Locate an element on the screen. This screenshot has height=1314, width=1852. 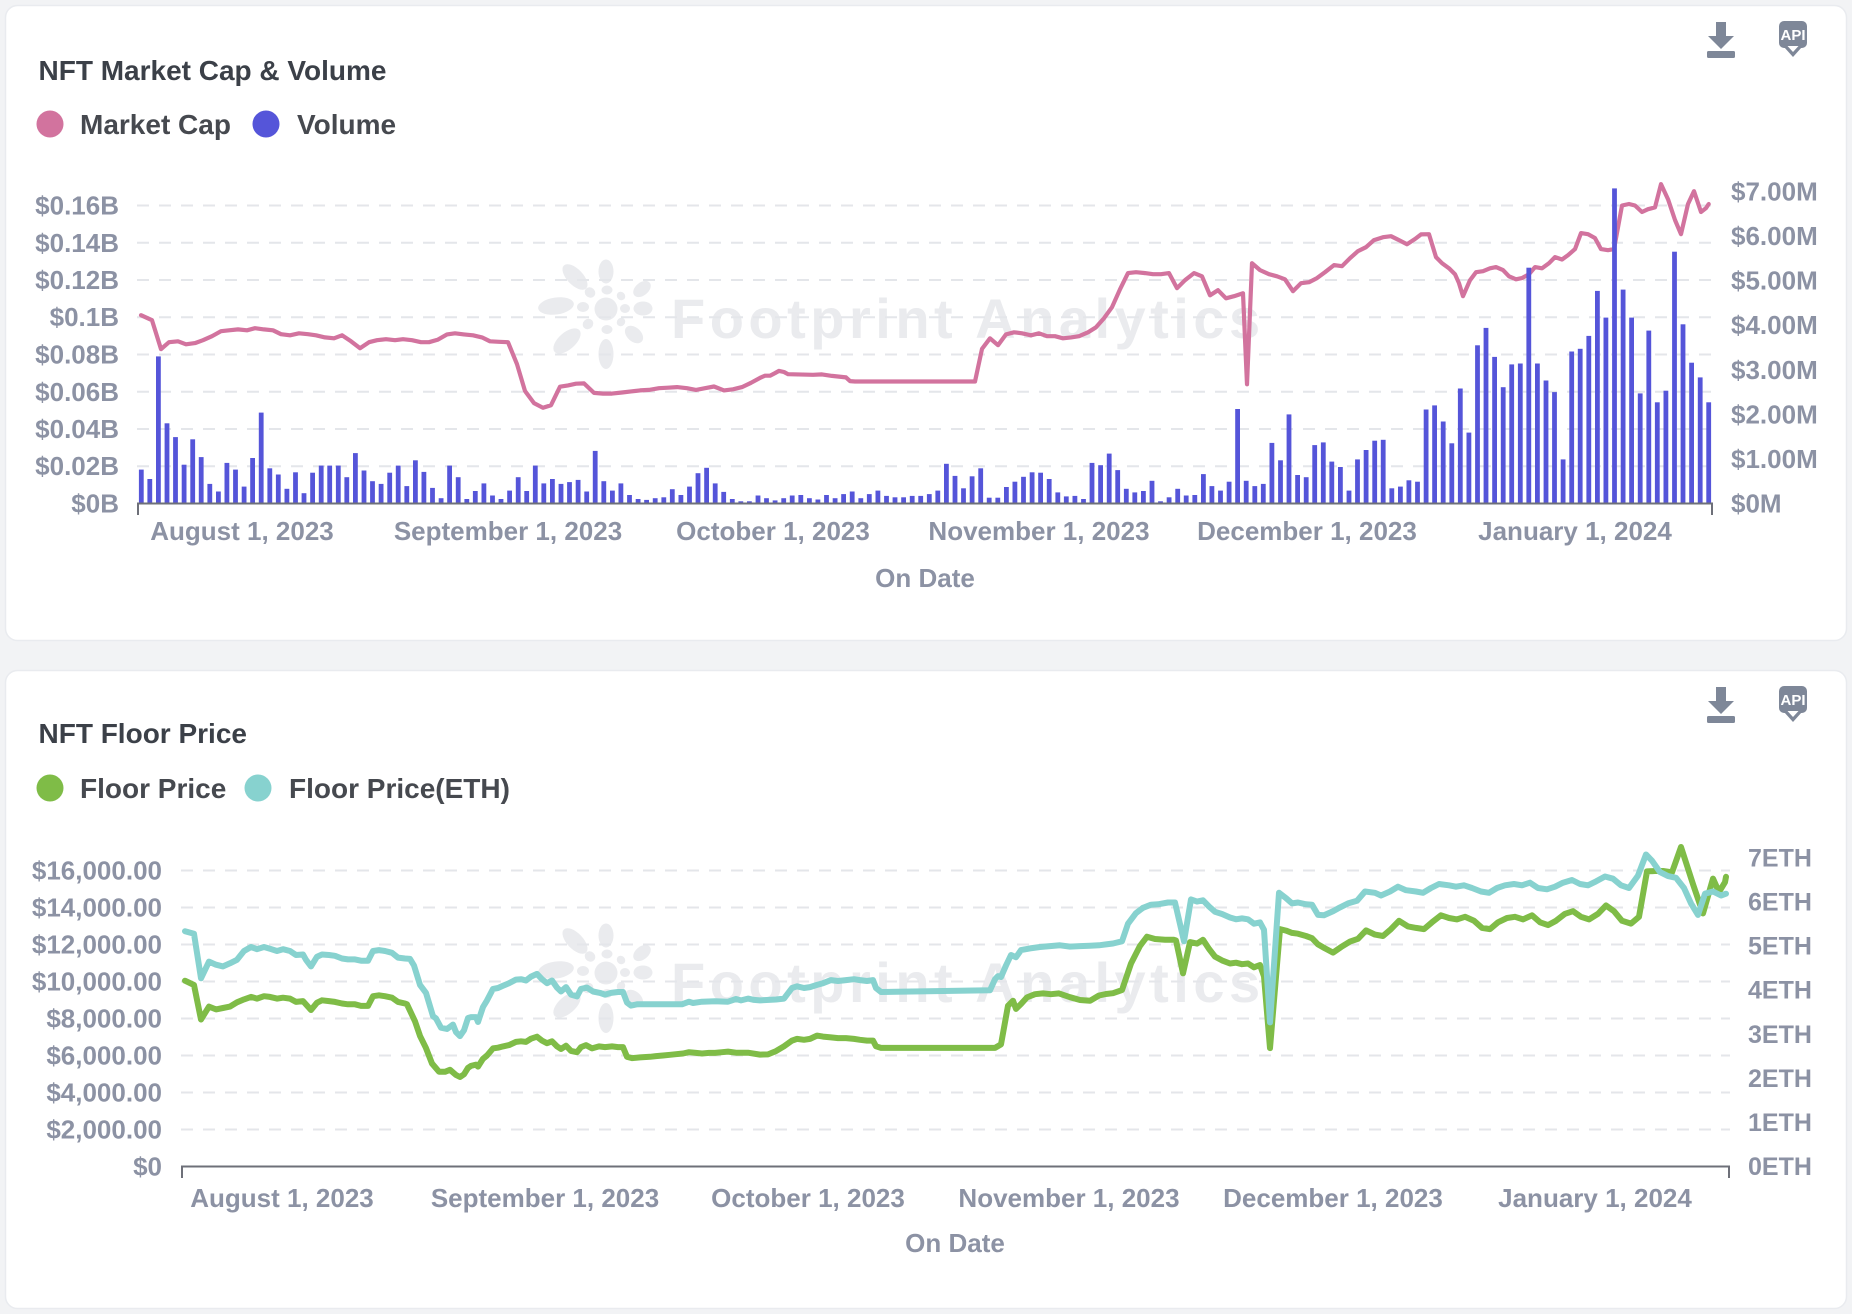
svg-text: $0.02B is located at coordinates (77, 466).